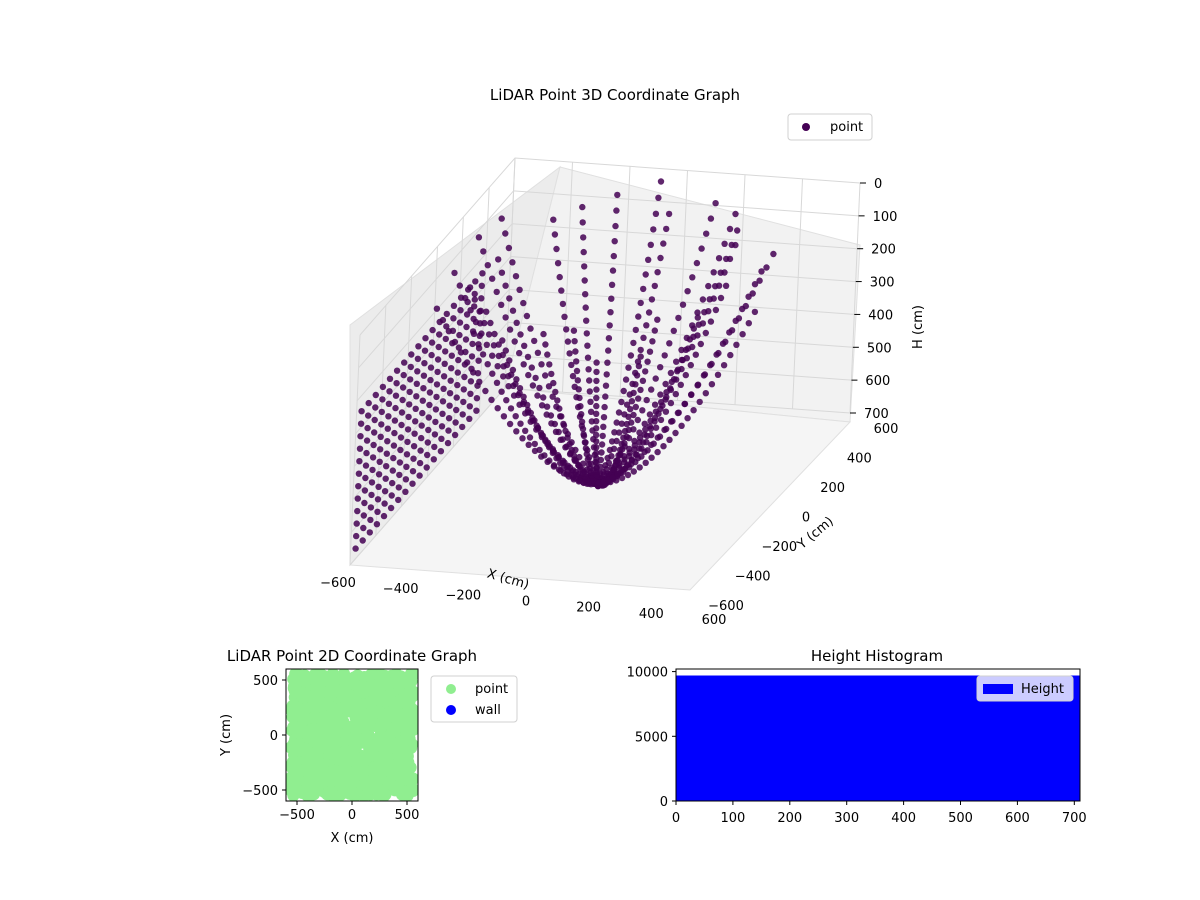 This screenshot has height=900, width=1200. I want to click on legend-2d-wall-label: wall, so click(488, 710).